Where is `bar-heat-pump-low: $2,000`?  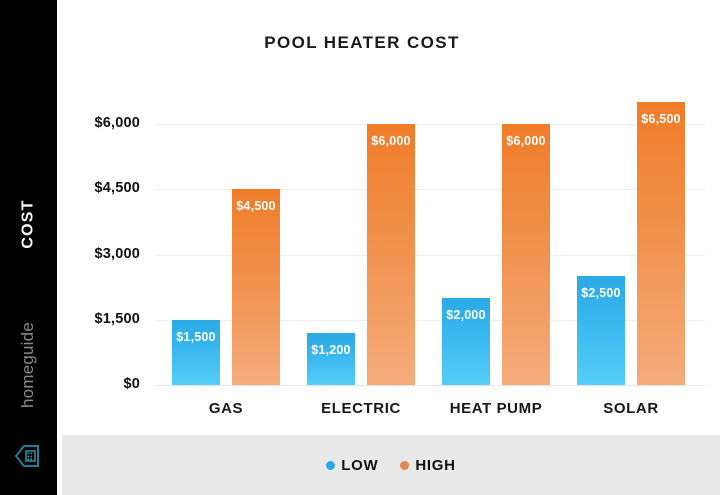
bar-heat-pump-low: $2,000 is located at coordinates (466, 341).